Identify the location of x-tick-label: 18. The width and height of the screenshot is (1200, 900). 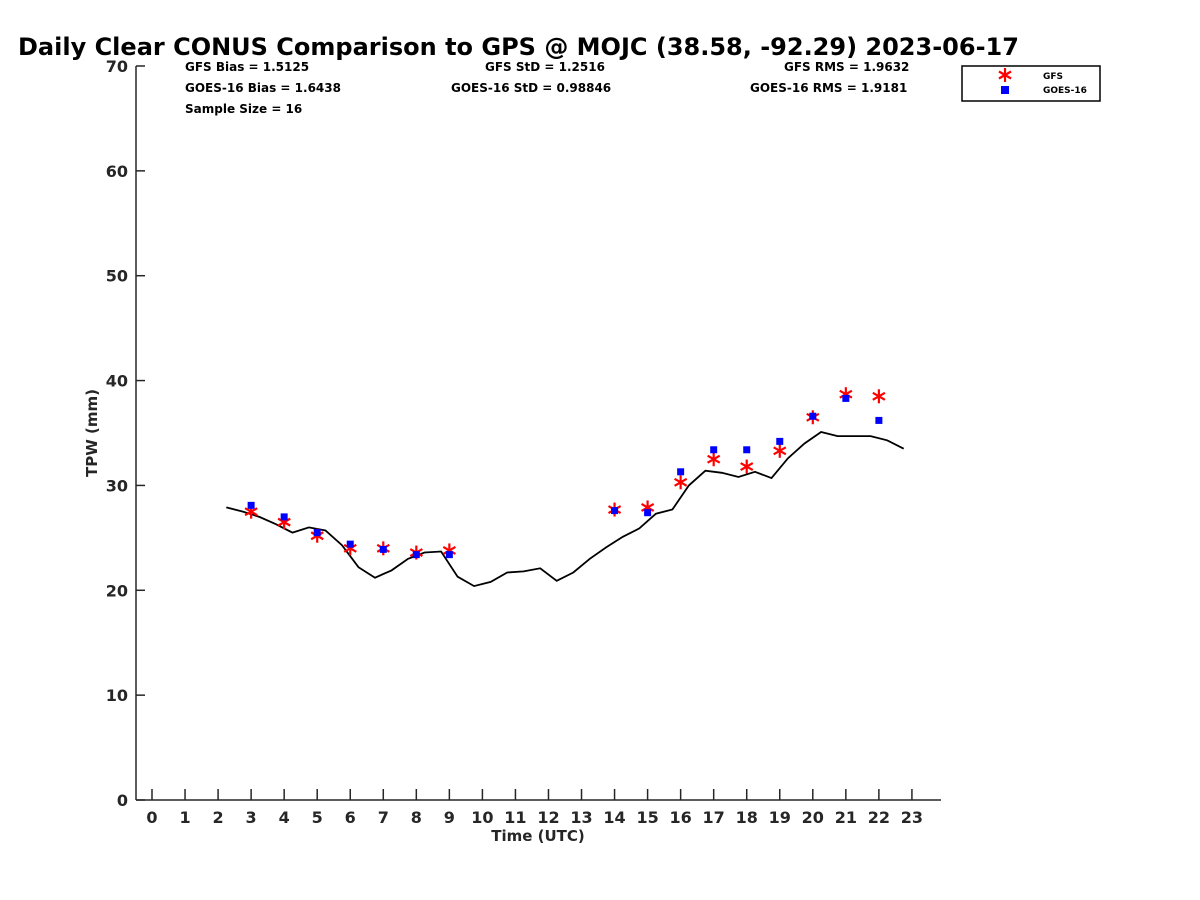
(747, 817).